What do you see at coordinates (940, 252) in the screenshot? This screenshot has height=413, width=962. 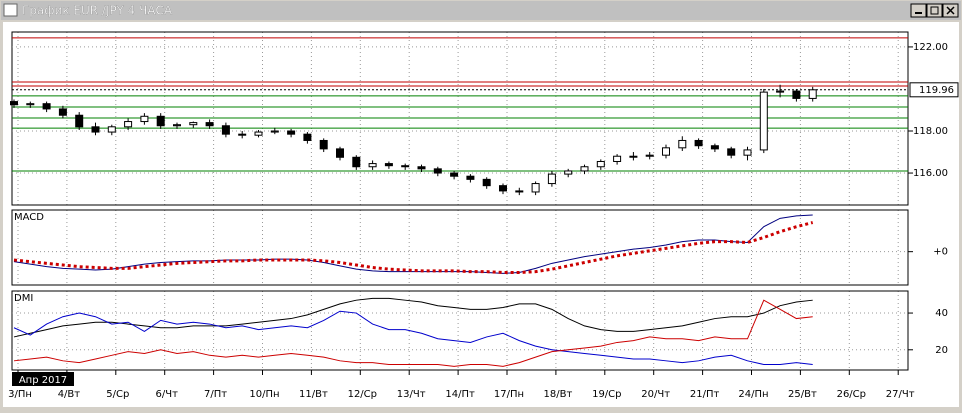 I see `y-tick-label: +0` at bounding box center [940, 252].